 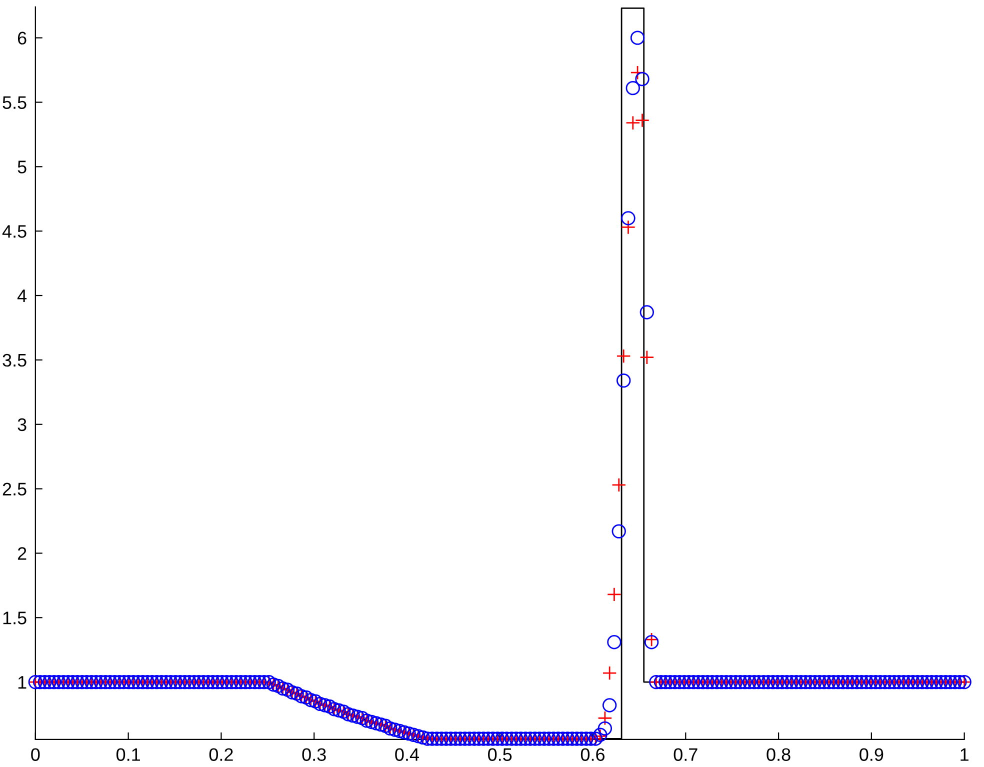 What do you see at coordinates (778, 754) in the screenshot?
I see `x-tick-label: 0.8` at bounding box center [778, 754].